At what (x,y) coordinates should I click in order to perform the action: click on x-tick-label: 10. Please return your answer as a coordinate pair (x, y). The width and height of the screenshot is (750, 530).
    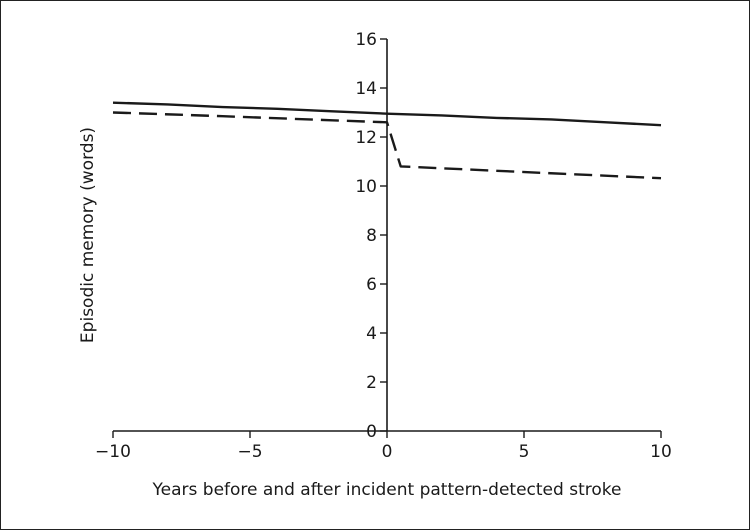
    Looking at the image, I should click on (661, 452).